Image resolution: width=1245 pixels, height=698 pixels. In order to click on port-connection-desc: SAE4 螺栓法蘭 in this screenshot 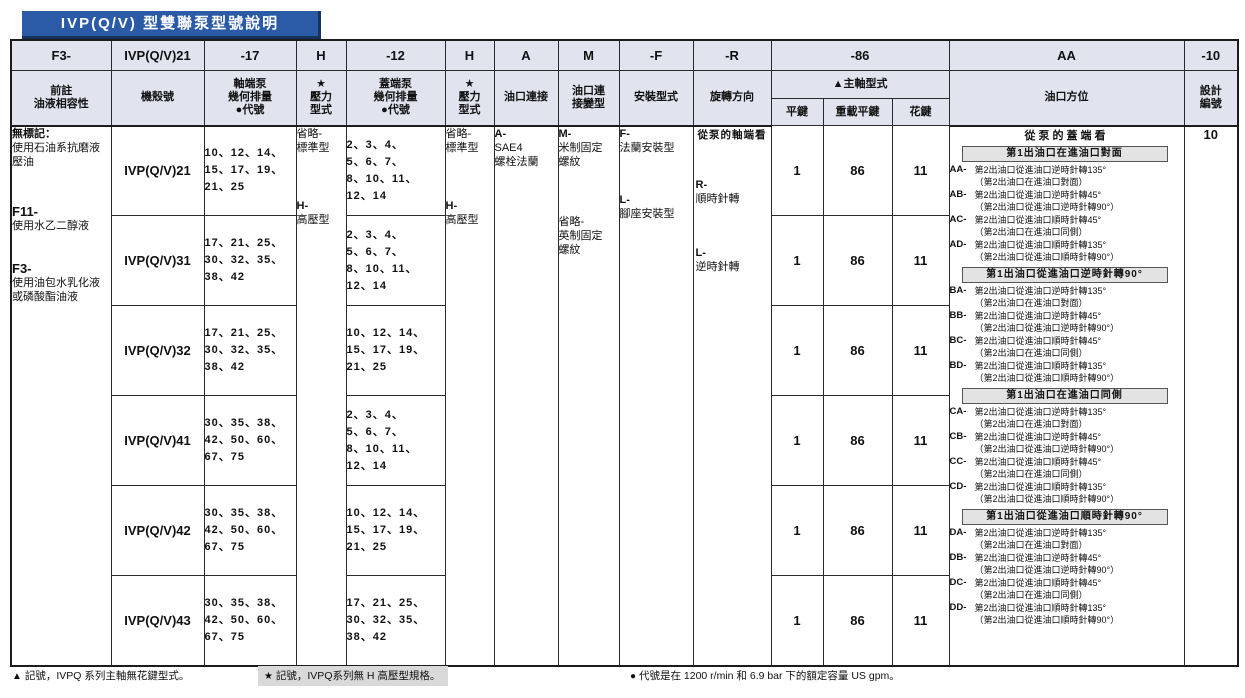, I will do `click(516, 154)`.